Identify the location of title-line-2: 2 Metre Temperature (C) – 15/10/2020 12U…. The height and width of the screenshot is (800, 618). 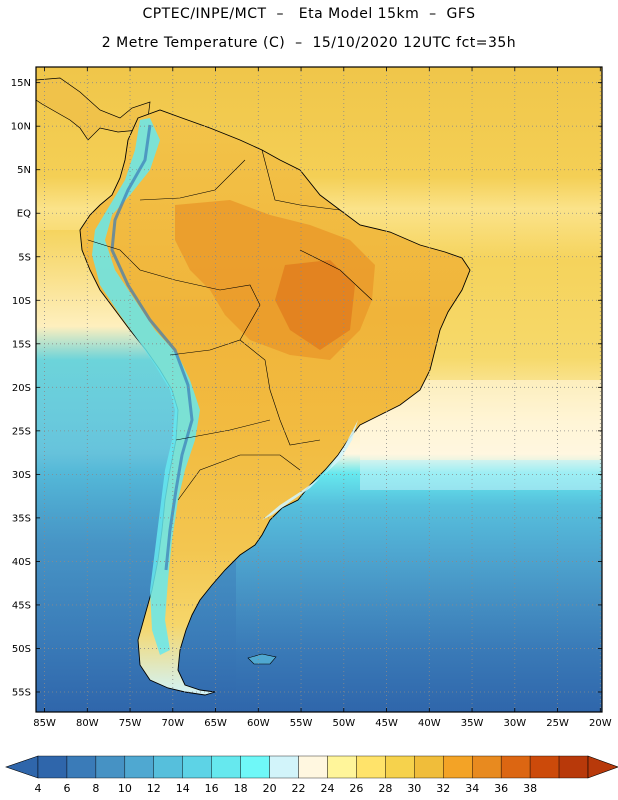
(309, 43).